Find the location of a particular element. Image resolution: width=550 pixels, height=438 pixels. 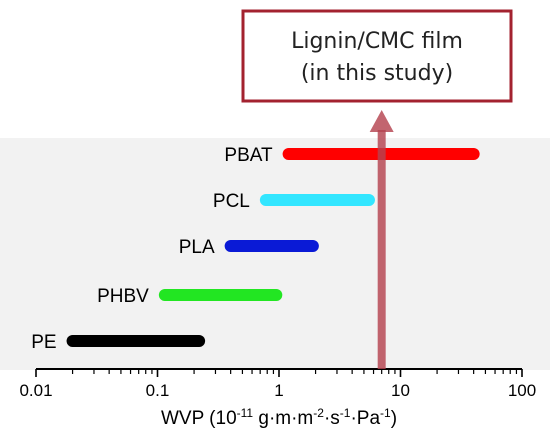

category-label-pla: PLA is located at coordinates (197, 247).